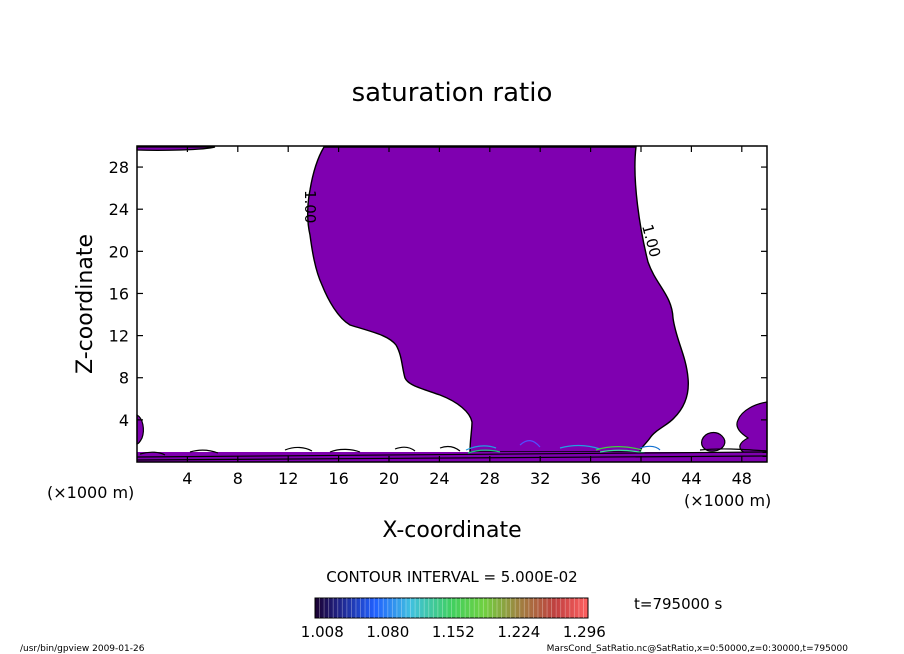  I want to click on colorbar-stripes, so click(451, 608).